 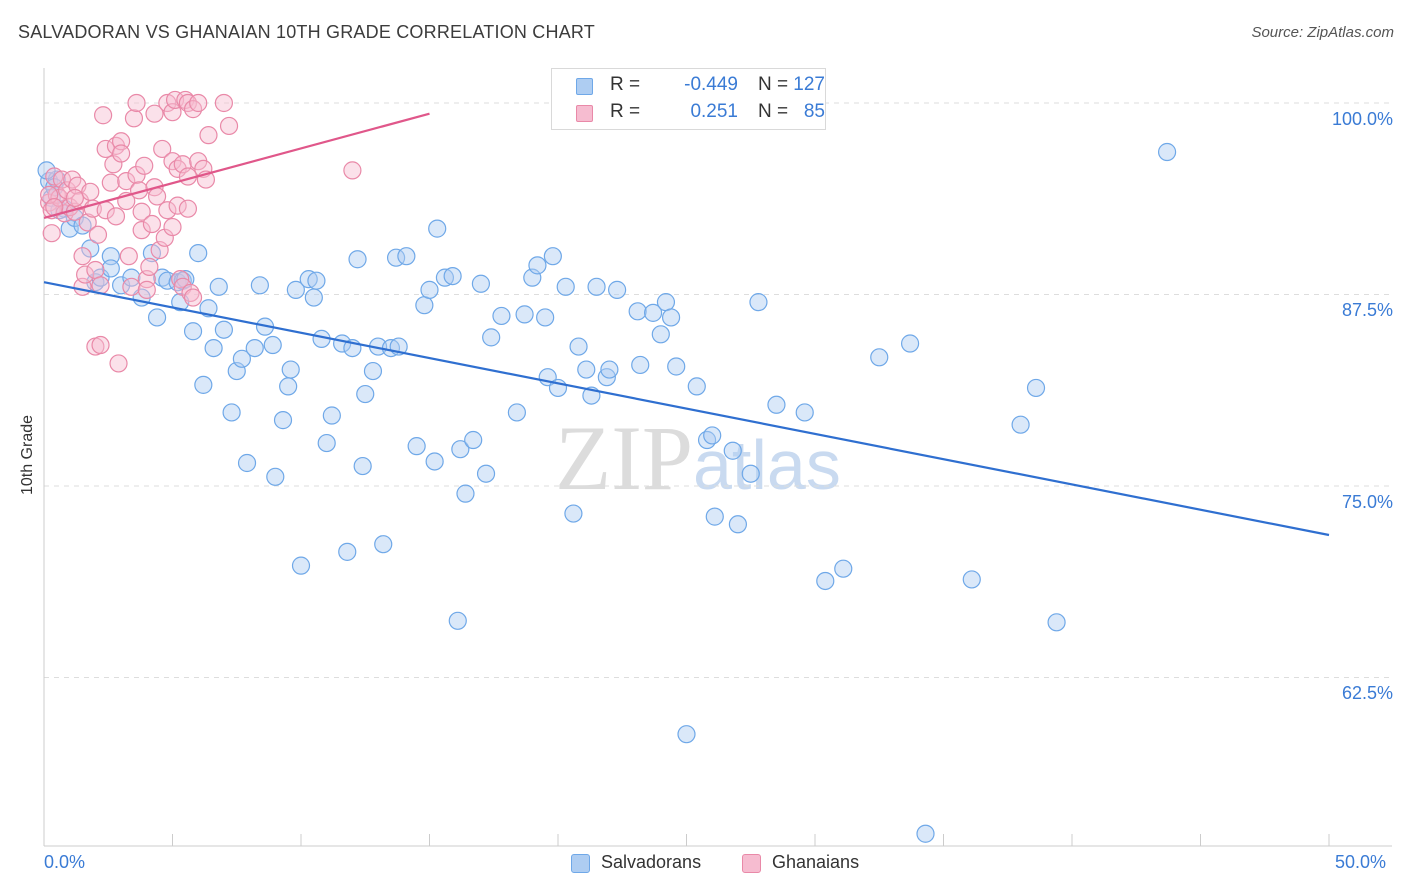 I want to click on legend-r-value: -0.449, so click(x=711, y=84).